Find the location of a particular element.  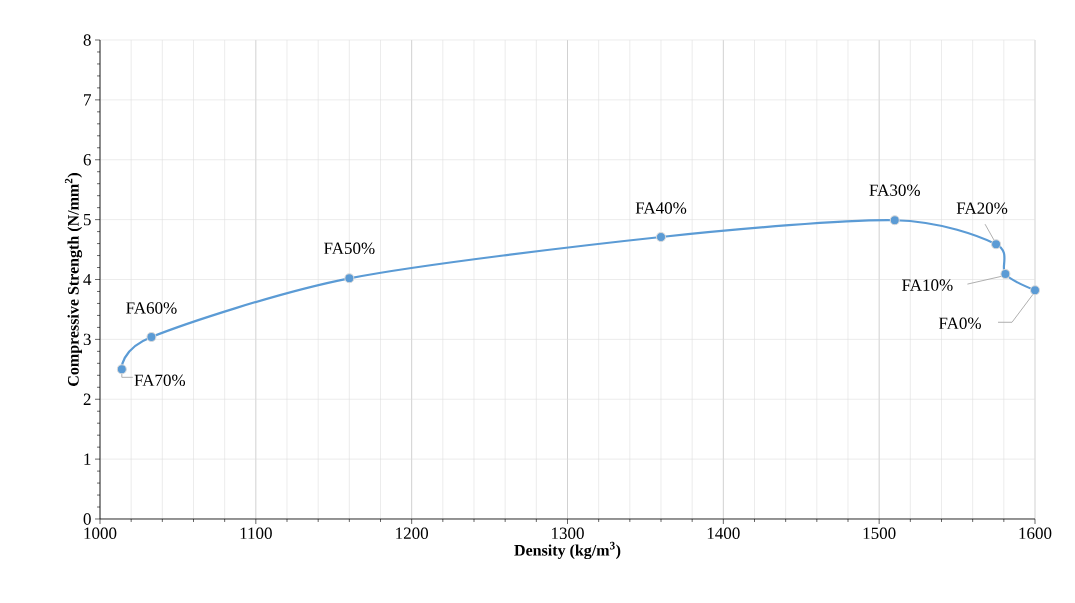

annotation: FA10% is located at coordinates (927, 285).